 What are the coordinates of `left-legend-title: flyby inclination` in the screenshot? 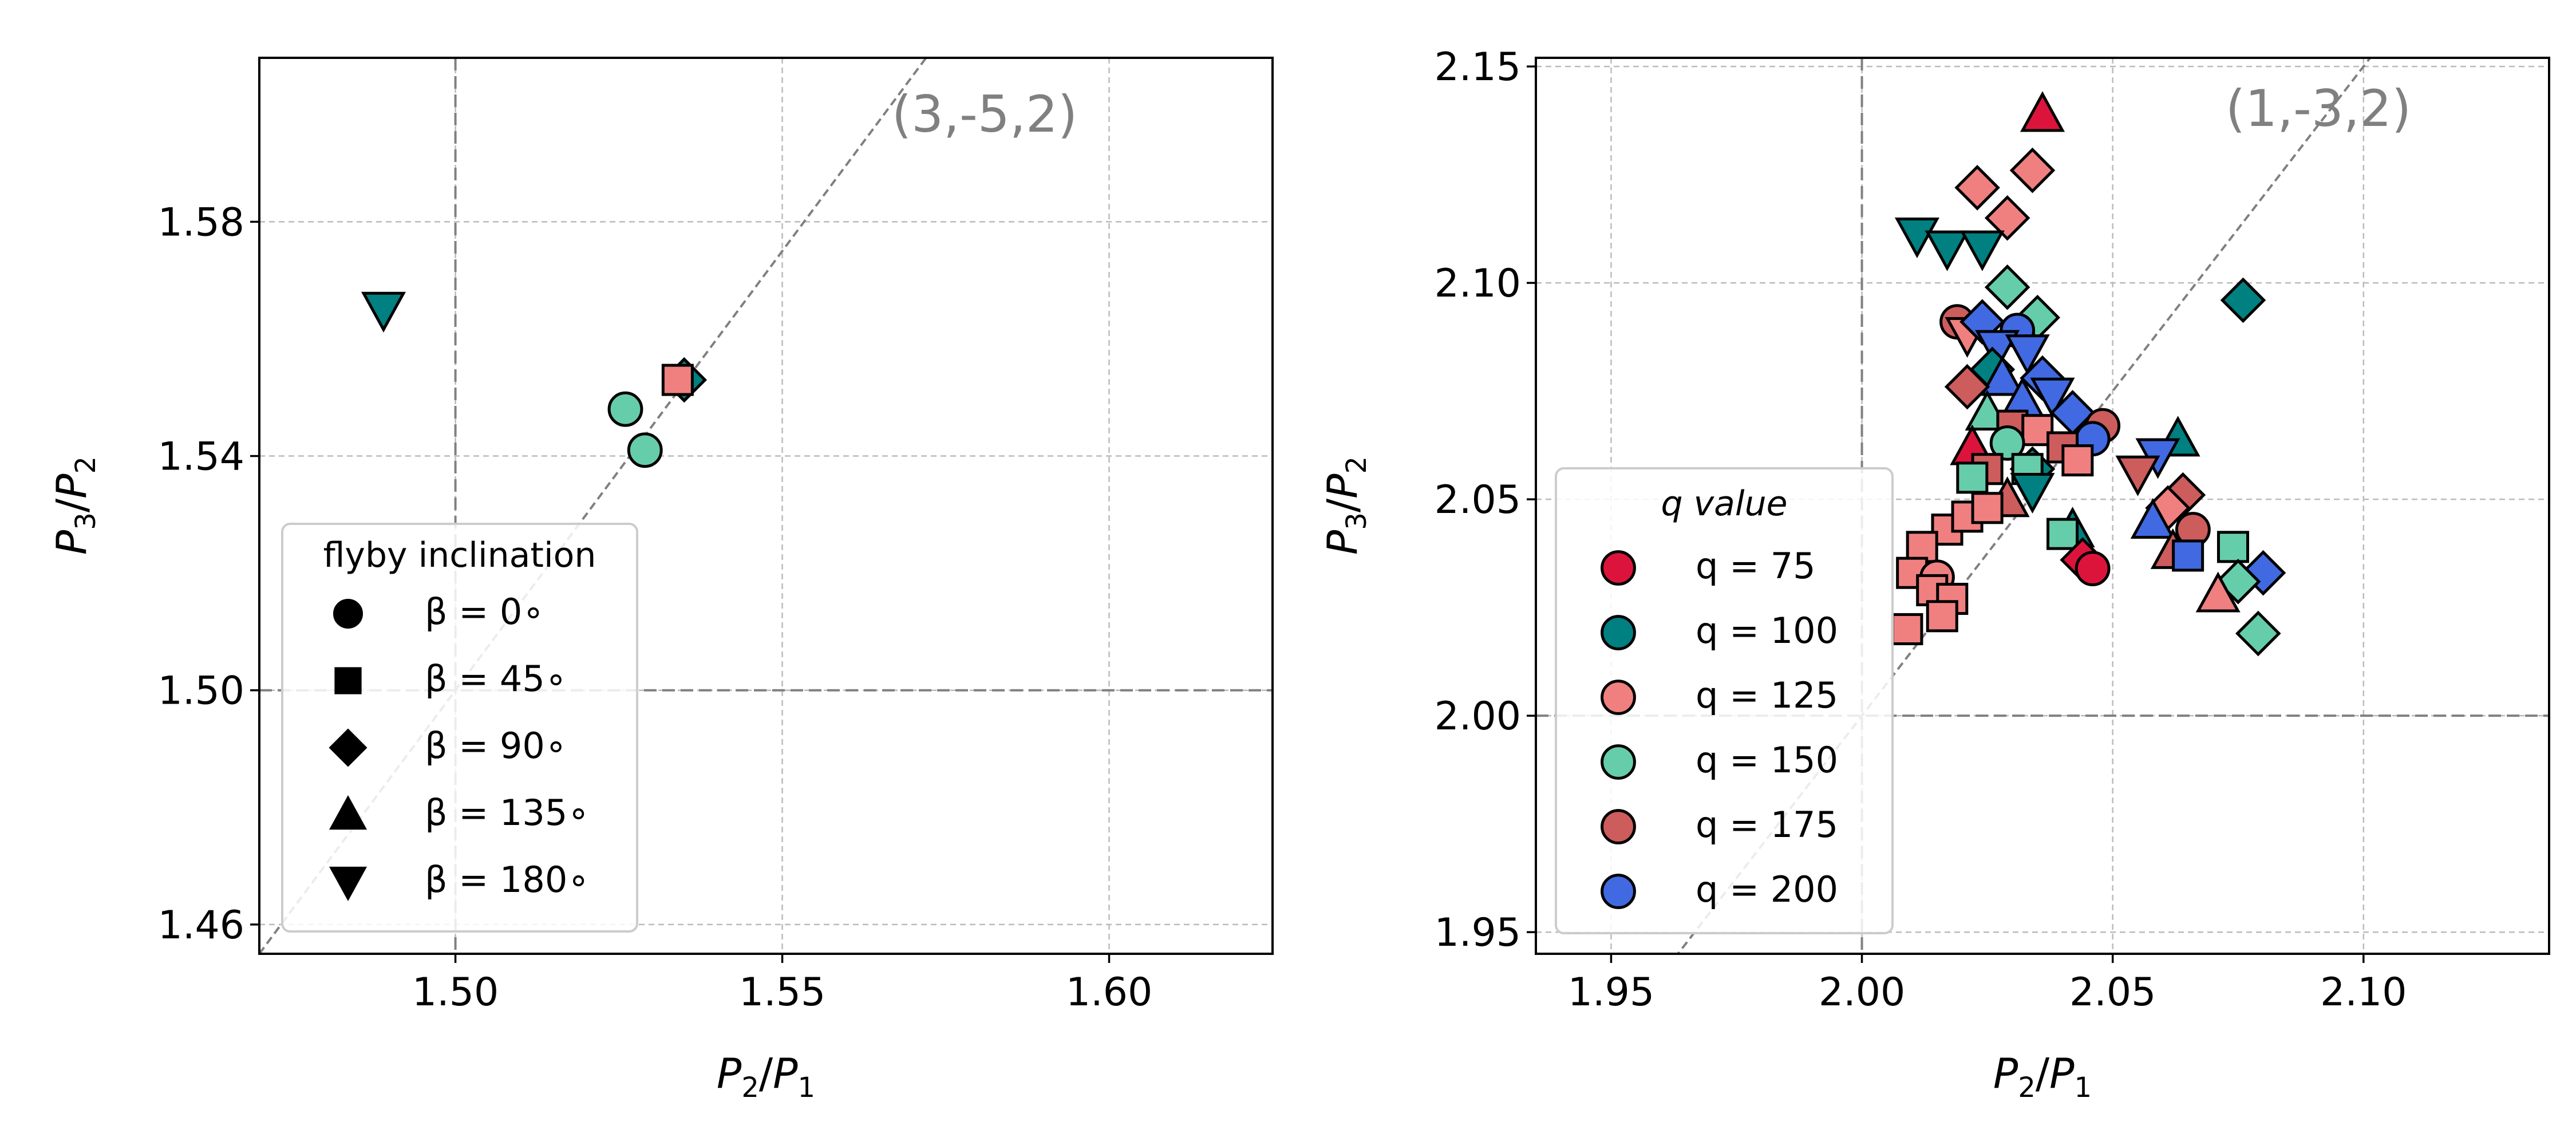 It's located at (459, 555).